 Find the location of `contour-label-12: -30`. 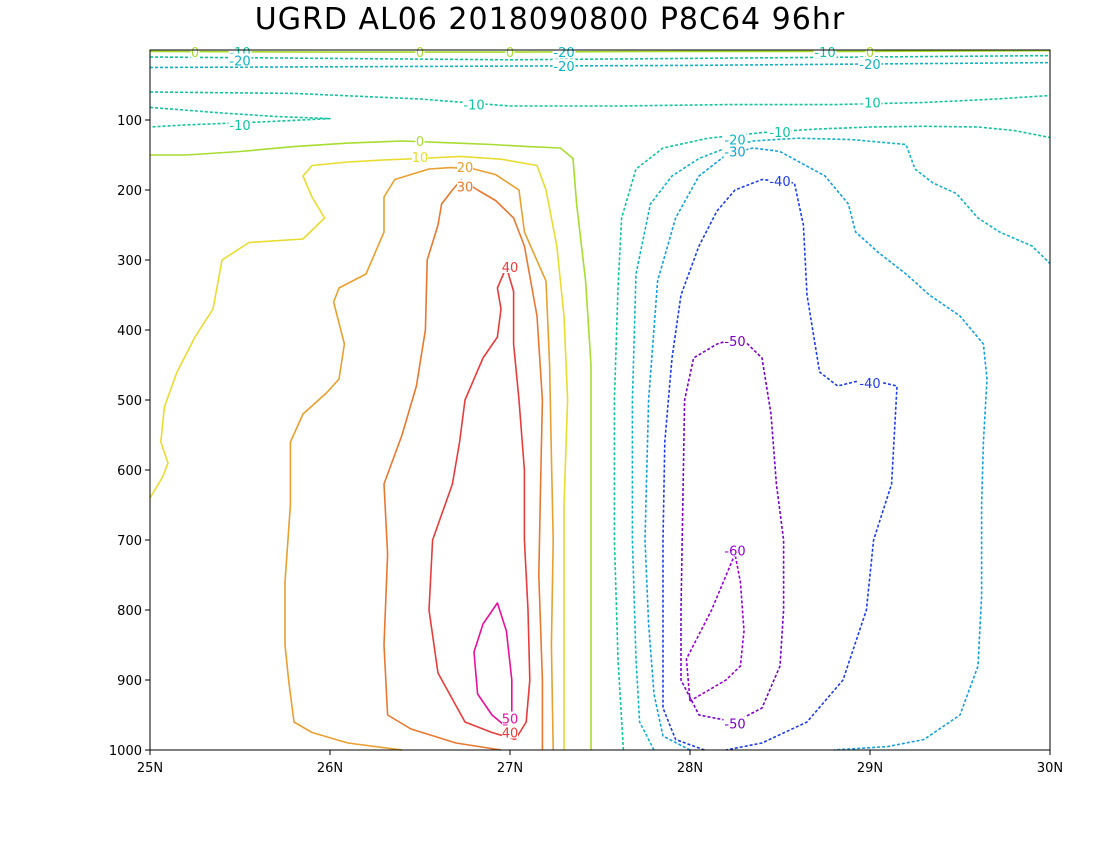

contour-label-12: -30 is located at coordinates (734, 153).